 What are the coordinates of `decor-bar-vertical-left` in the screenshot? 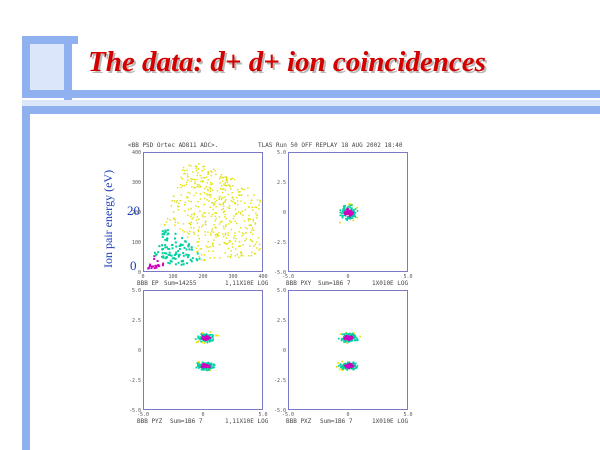 It's located at (26, 278).